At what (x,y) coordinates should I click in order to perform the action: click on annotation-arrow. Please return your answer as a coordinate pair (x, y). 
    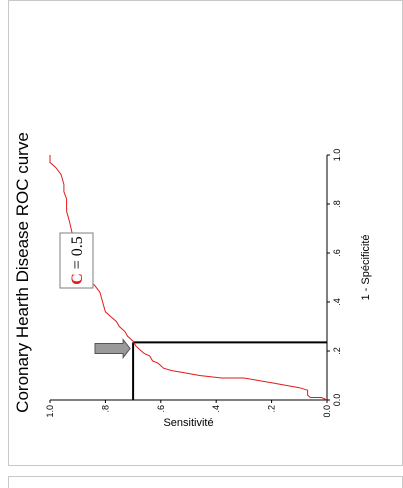
    Looking at the image, I should click on (112, 349).